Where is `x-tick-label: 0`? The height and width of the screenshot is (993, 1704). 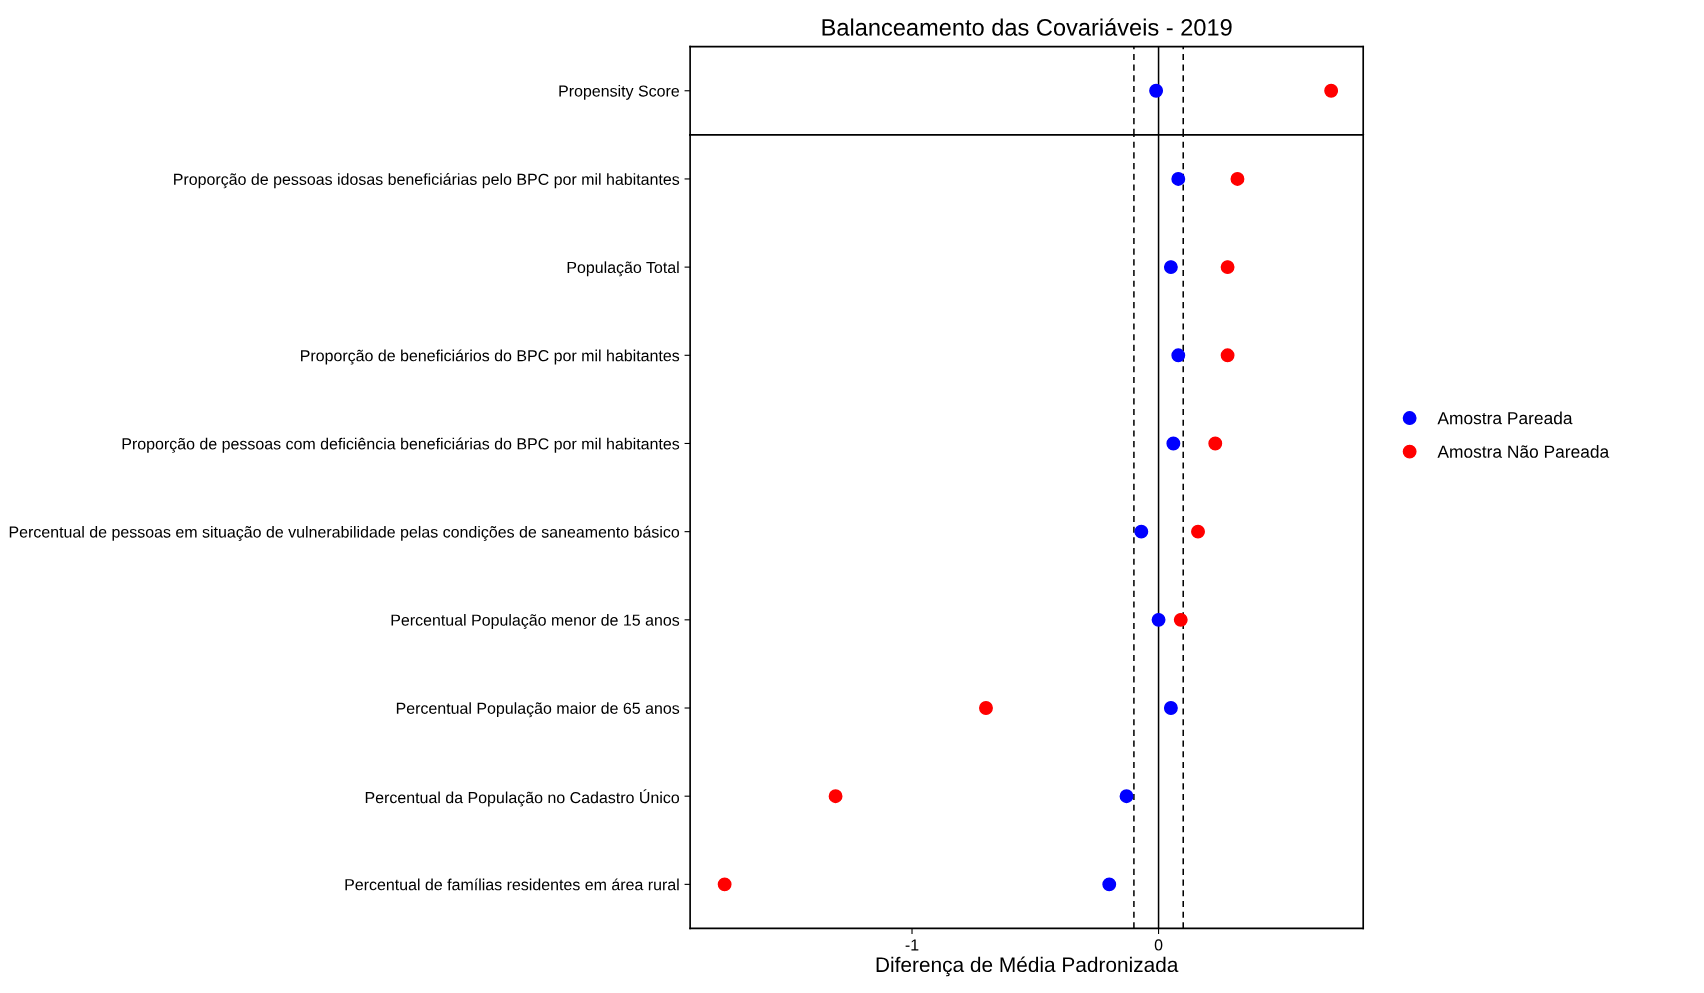
x-tick-label: 0 is located at coordinates (1158, 945).